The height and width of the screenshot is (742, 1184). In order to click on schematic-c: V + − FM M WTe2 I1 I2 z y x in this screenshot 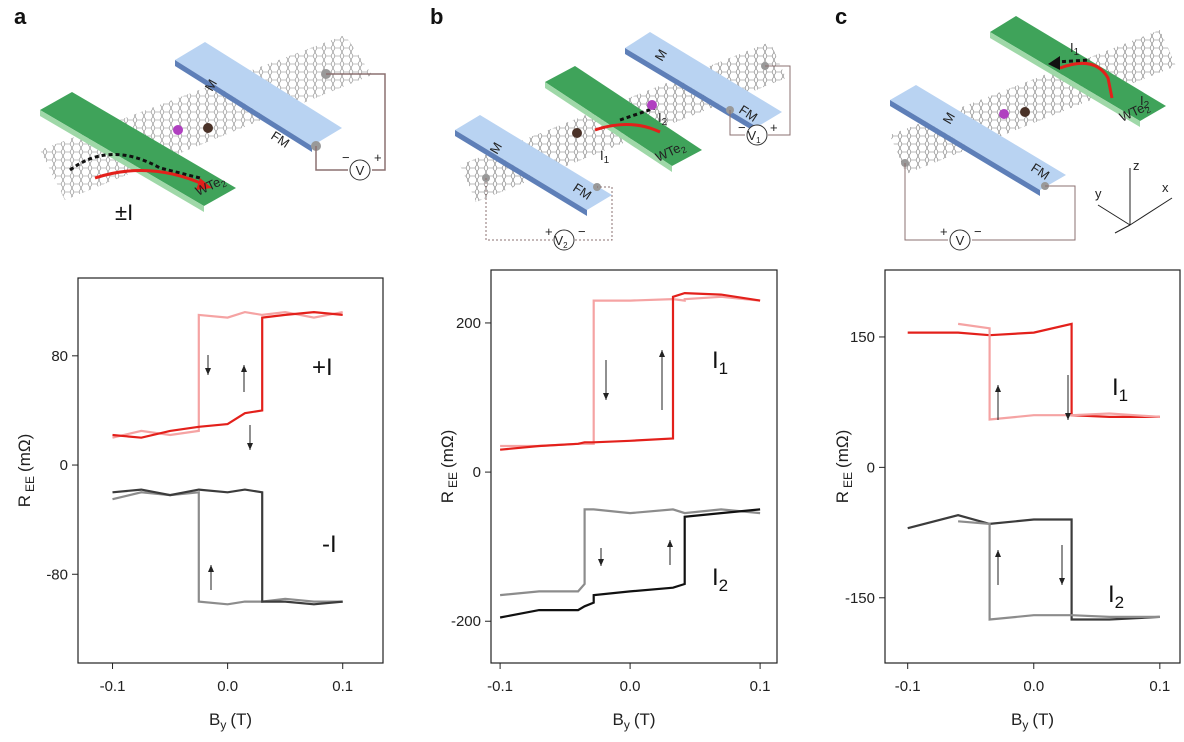, I will do `click(1033, 133)`.